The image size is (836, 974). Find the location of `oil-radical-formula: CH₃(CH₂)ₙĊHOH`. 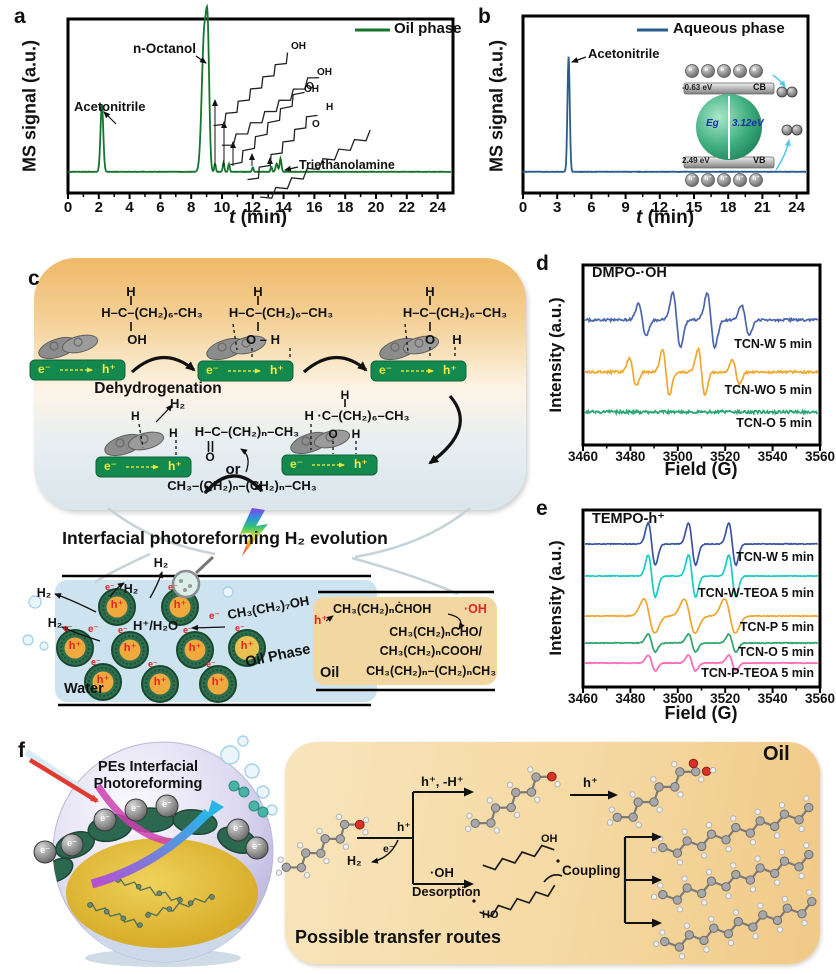

oil-radical-formula: CH₃(CH₂)ₙĊHOH is located at coordinates (382, 609).